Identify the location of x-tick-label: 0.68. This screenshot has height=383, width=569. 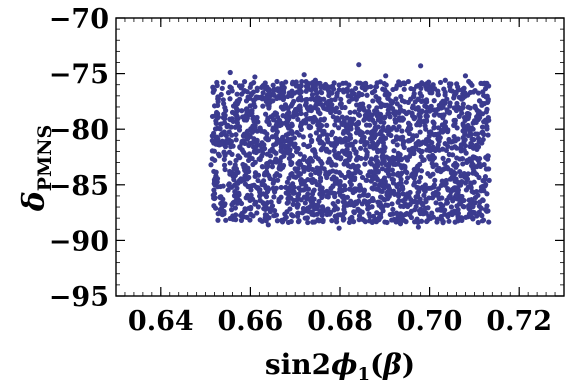
(340, 321).